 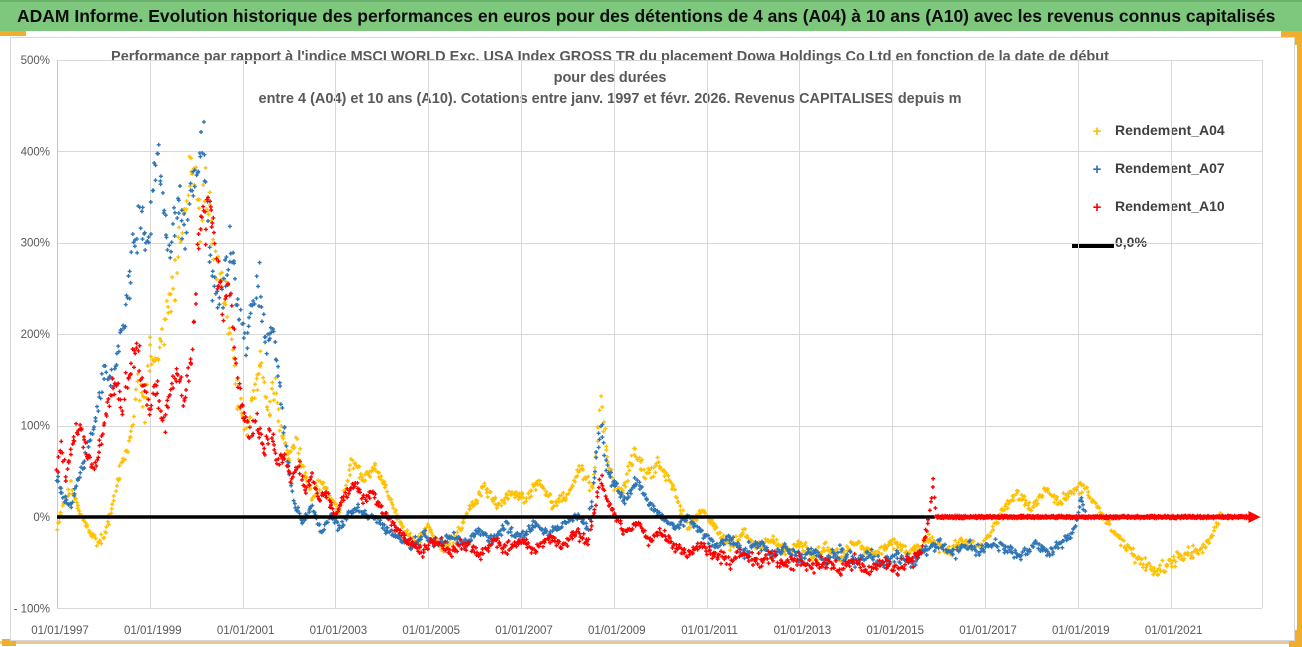 I want to click on x-axis-label: 01/01/2017, so click(x=988, y=631).